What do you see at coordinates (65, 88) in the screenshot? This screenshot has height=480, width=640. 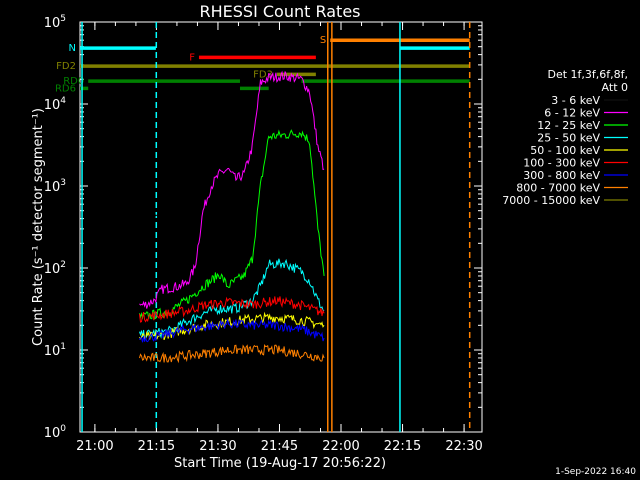 I see `flag-label-rd6: RD6` at bounding box center [65, 88].